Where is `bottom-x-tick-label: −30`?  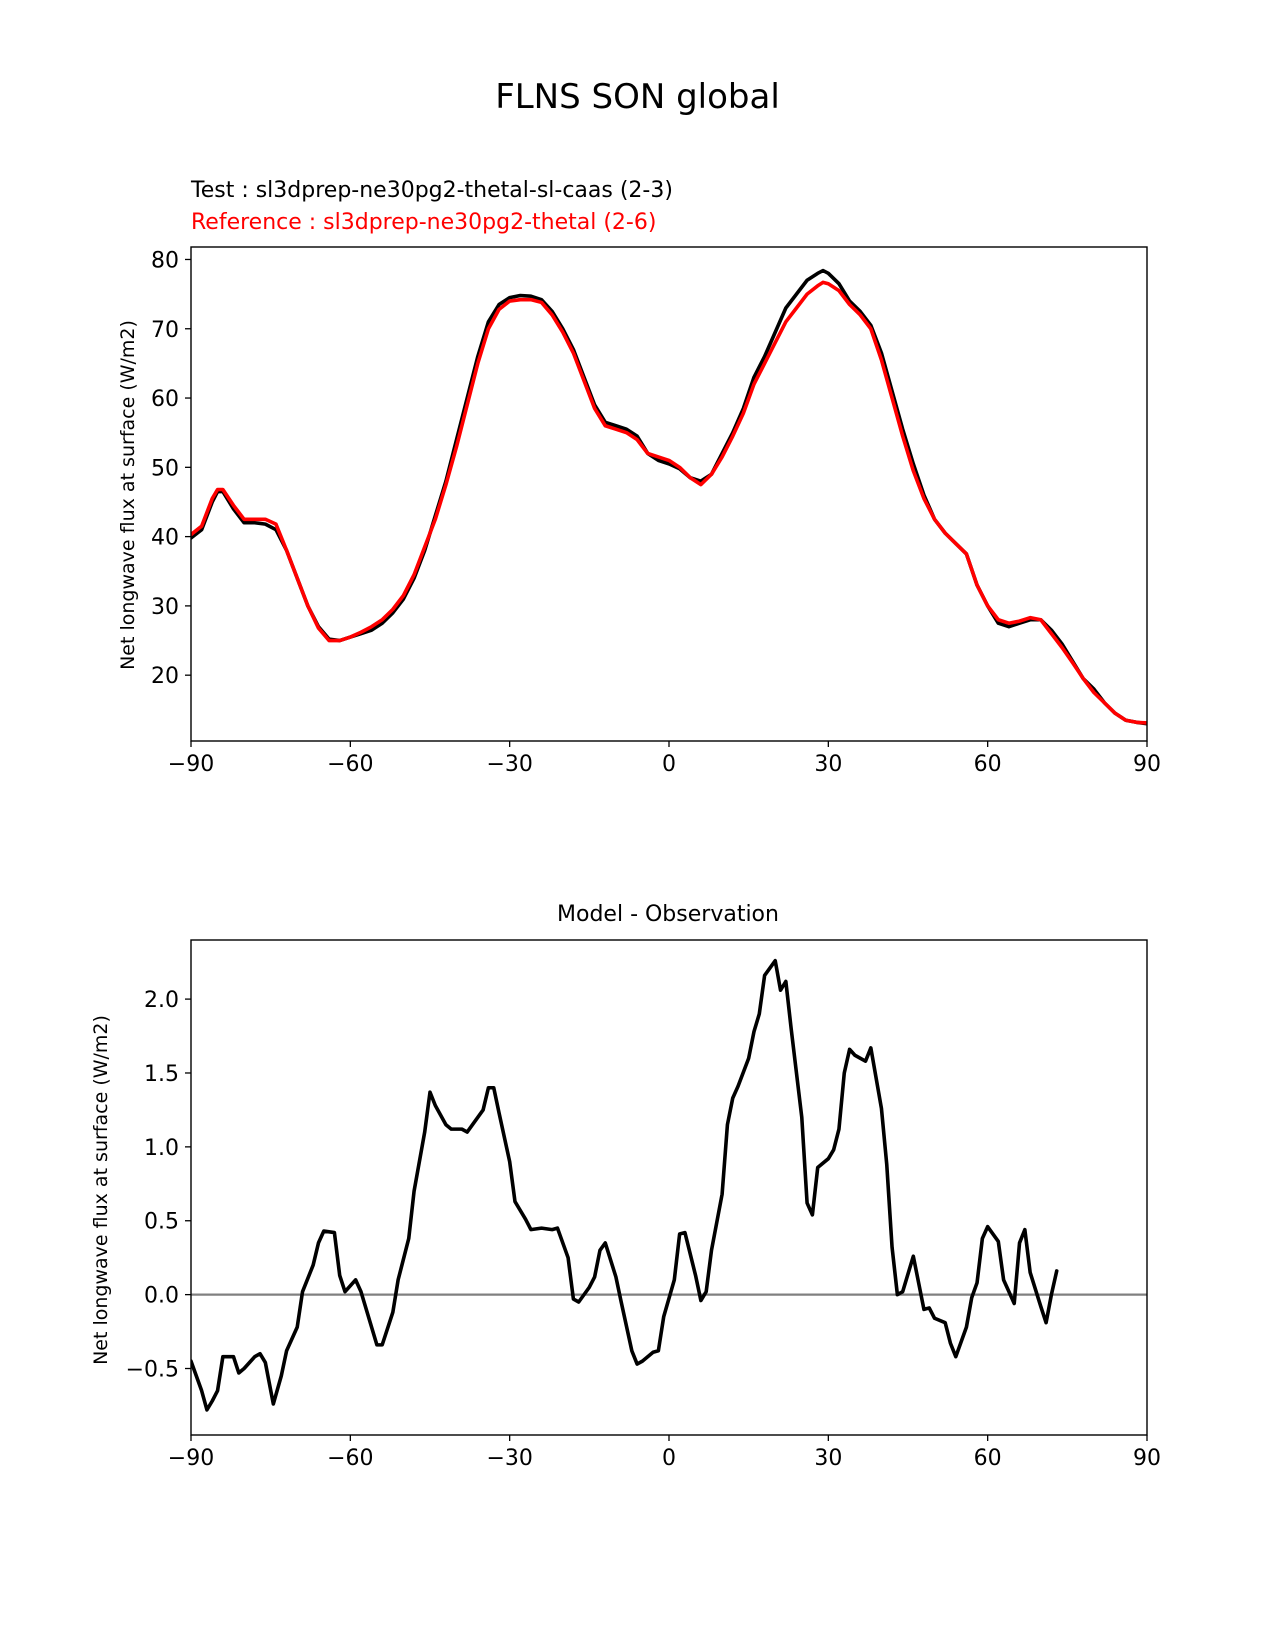 bottom-x-tick-label: −30 is located at coordinates (509, 1458).